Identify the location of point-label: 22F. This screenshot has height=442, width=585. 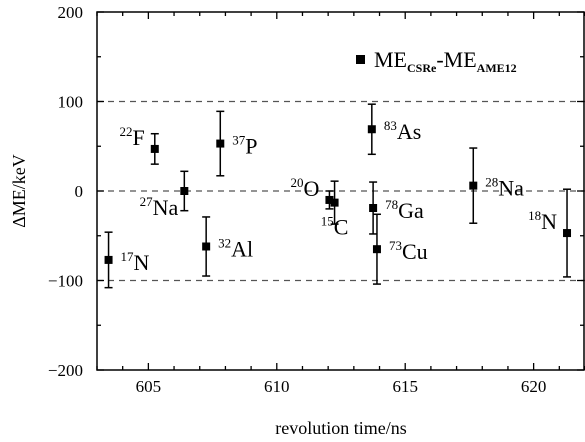
(132, 137).